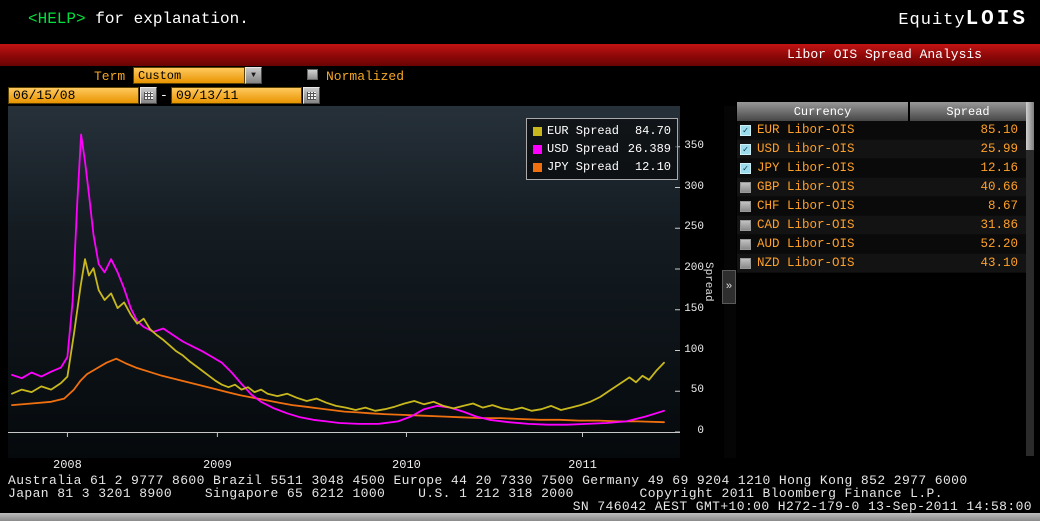 This screenshot has height=521, width=1040. Describe the element at coordinates (999, 244) in the screenshot. I see `currency-spread-value: 52.20` at that location.